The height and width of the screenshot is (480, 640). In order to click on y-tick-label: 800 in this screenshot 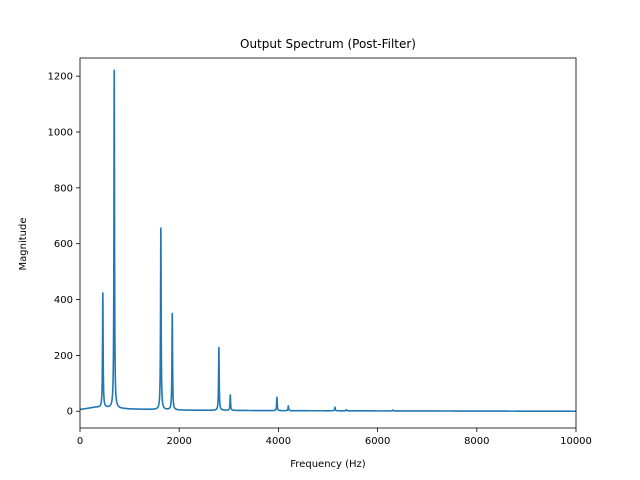, I will do `click(63, 188)`.